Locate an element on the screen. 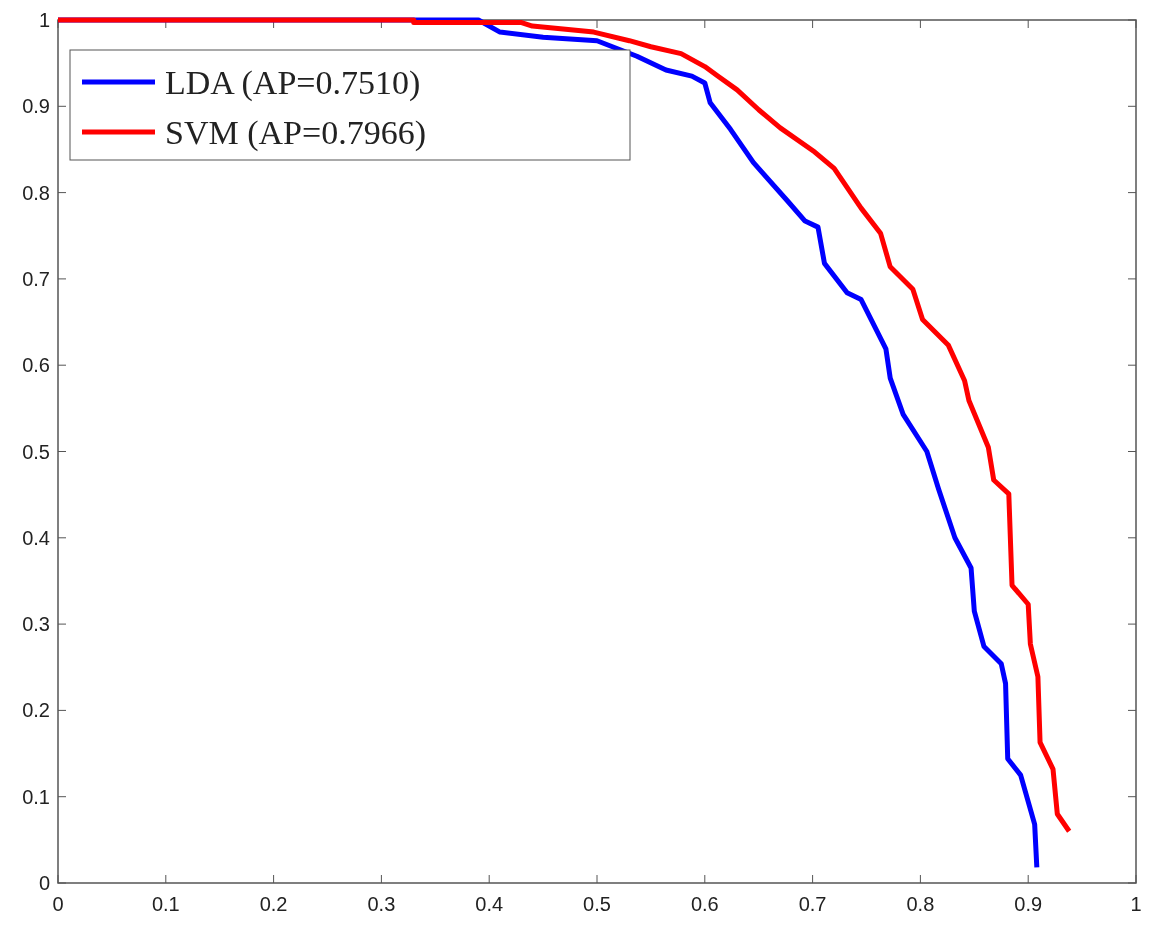  y-tick-label: 0 is located at coordinates (44, 883).